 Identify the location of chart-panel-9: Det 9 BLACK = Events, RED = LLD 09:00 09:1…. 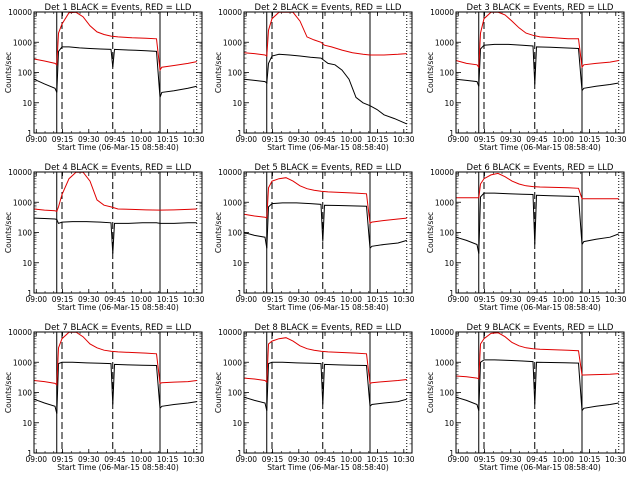
(526, 397).